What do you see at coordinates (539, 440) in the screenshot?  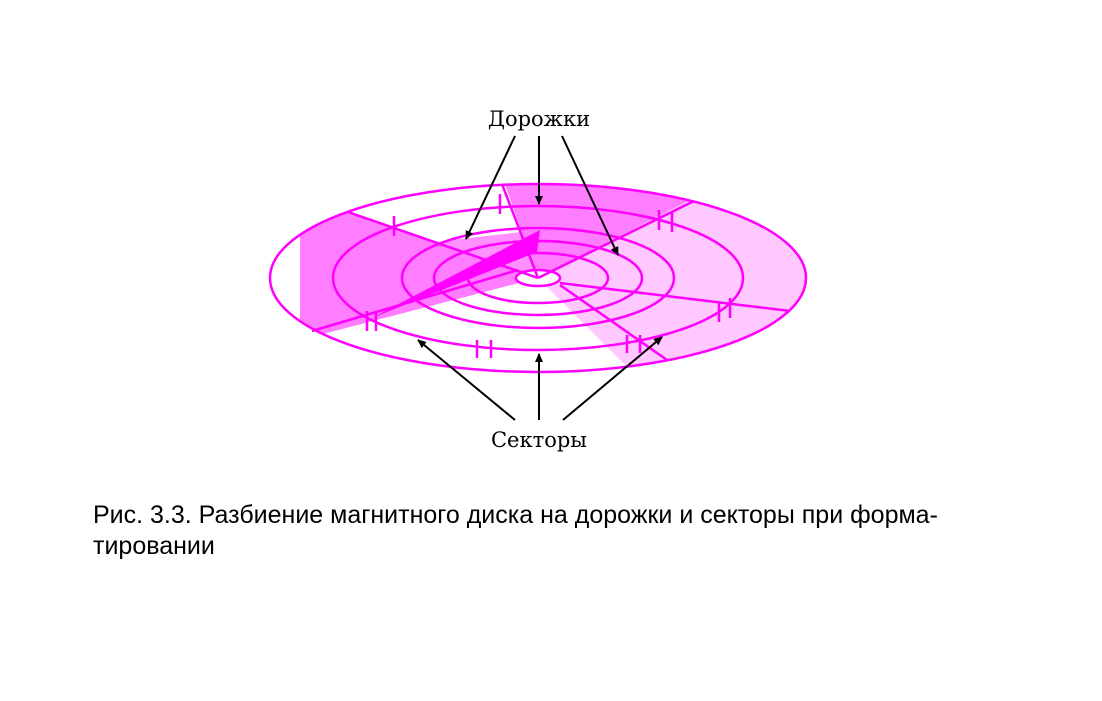 I see `sectors-label: Секторы` at bounding box center [539, 440].